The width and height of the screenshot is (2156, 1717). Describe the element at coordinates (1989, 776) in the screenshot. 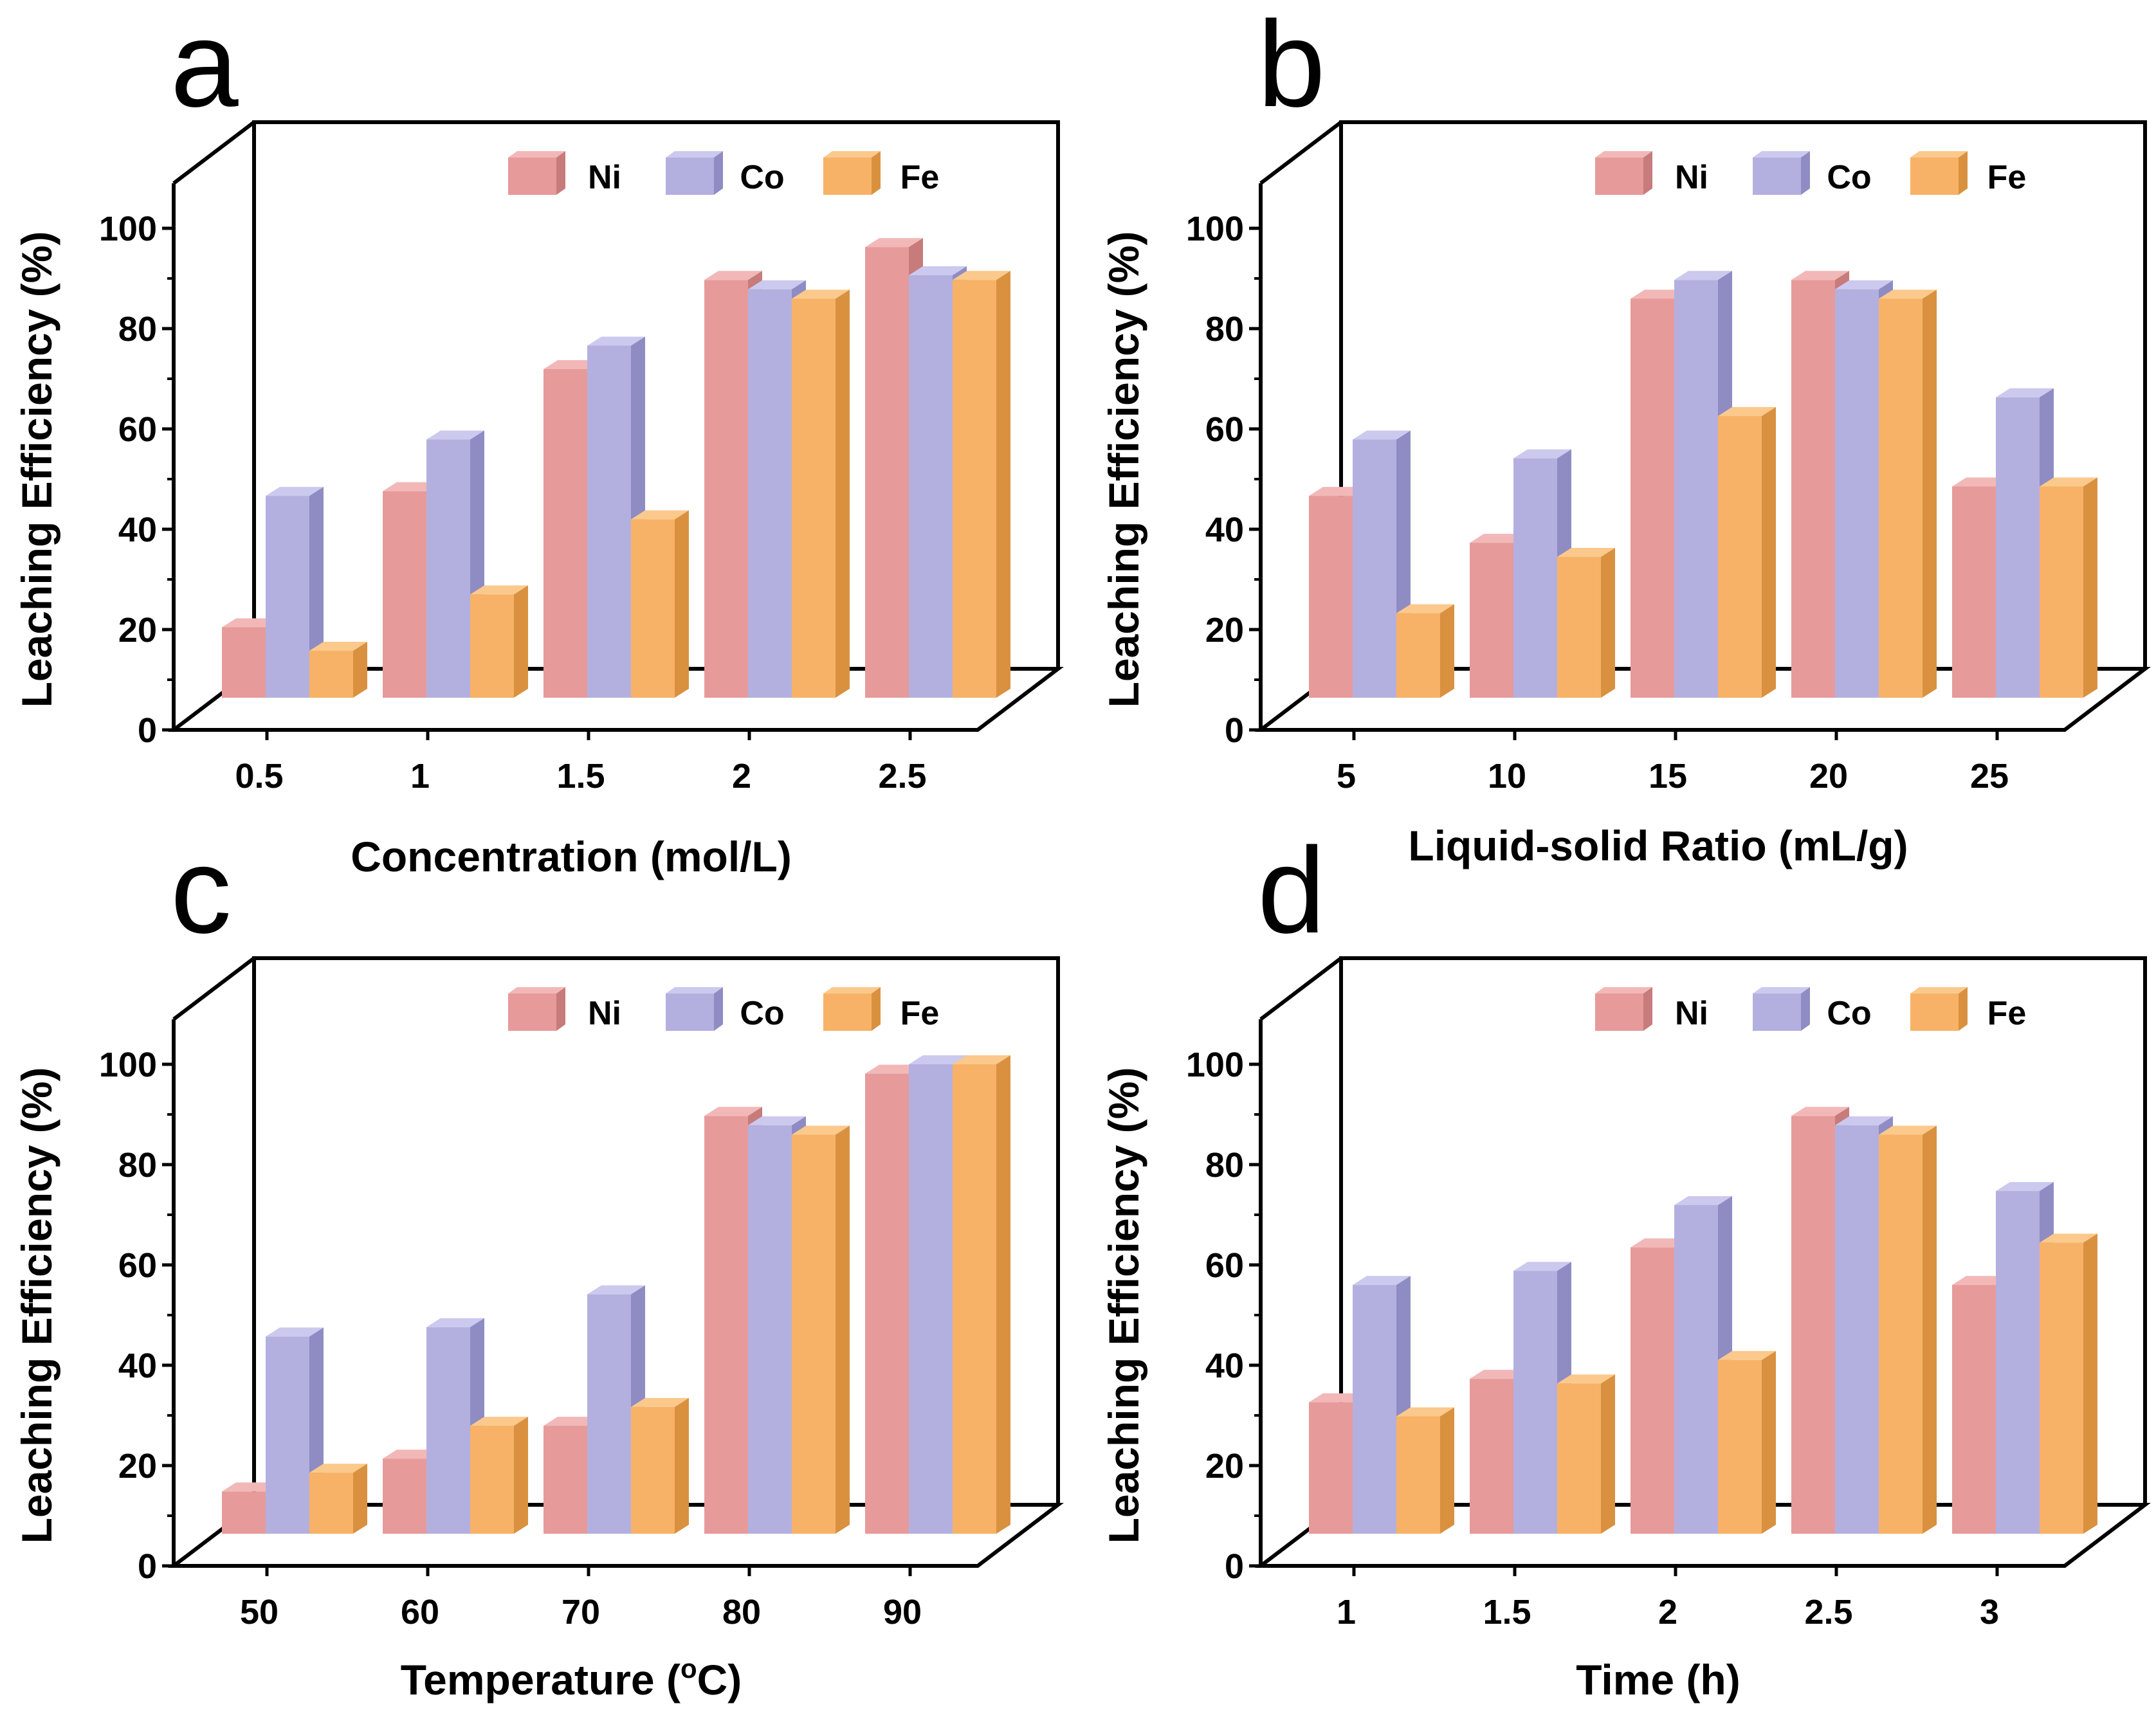

I see `x-tick-label: 25` at that location.